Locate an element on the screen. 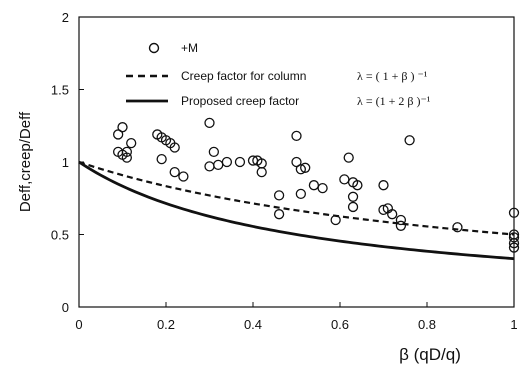 The height and width of the screenshot is (370, 520). legend-formula-solid: λ = (1 + 2 β )⁻¹ is located at coordinates (394, 101).